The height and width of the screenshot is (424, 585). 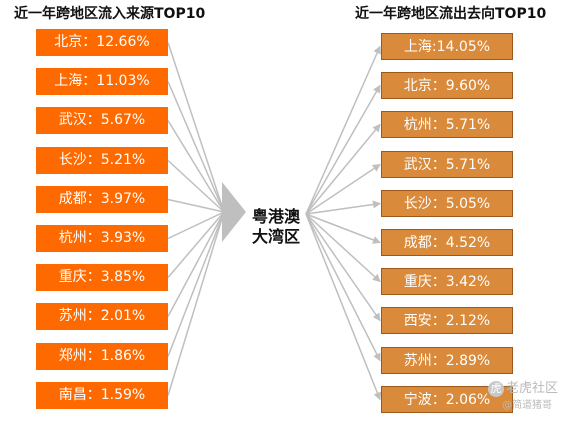 What do you see at coordinates (532, 388) in the screenshot?
I see `watermark-site: 老虎社区` at bounding box center [532, 388].